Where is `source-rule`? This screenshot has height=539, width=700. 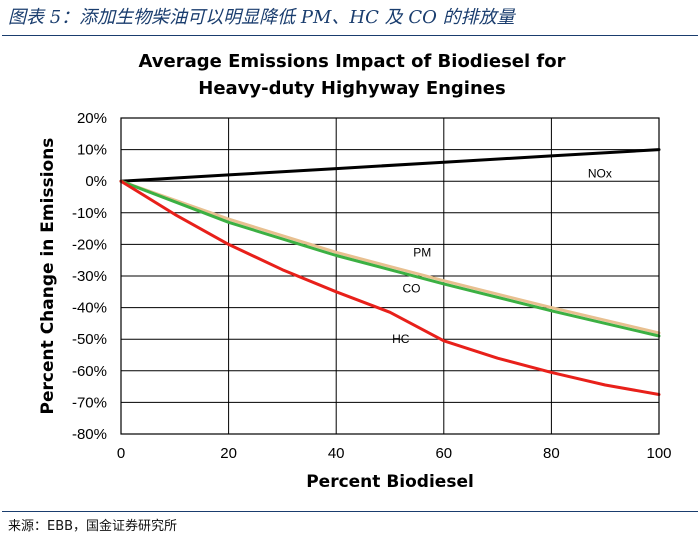
source-rule is located at coordinates (350, 511).